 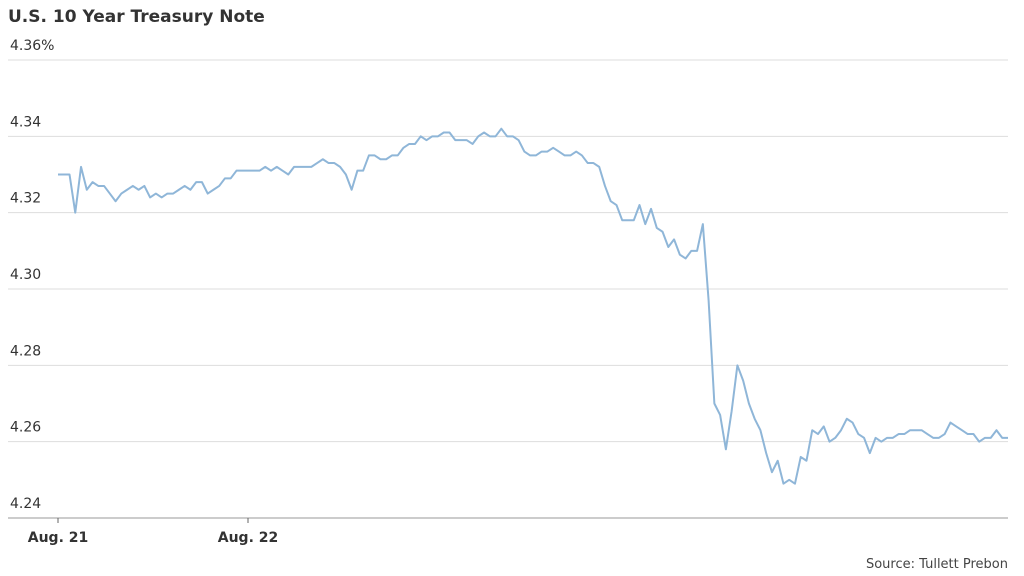 I want to click on y-tick-label: 4.30, so click(x=25, y=275).